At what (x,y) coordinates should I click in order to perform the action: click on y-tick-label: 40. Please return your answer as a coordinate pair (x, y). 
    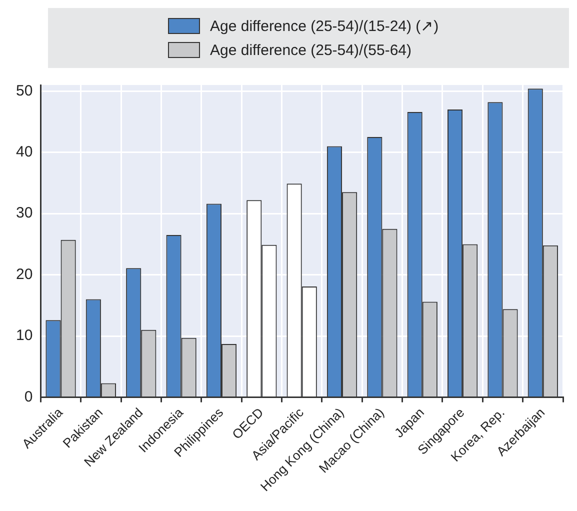
    Looking at the image, I should click on (24, 151).